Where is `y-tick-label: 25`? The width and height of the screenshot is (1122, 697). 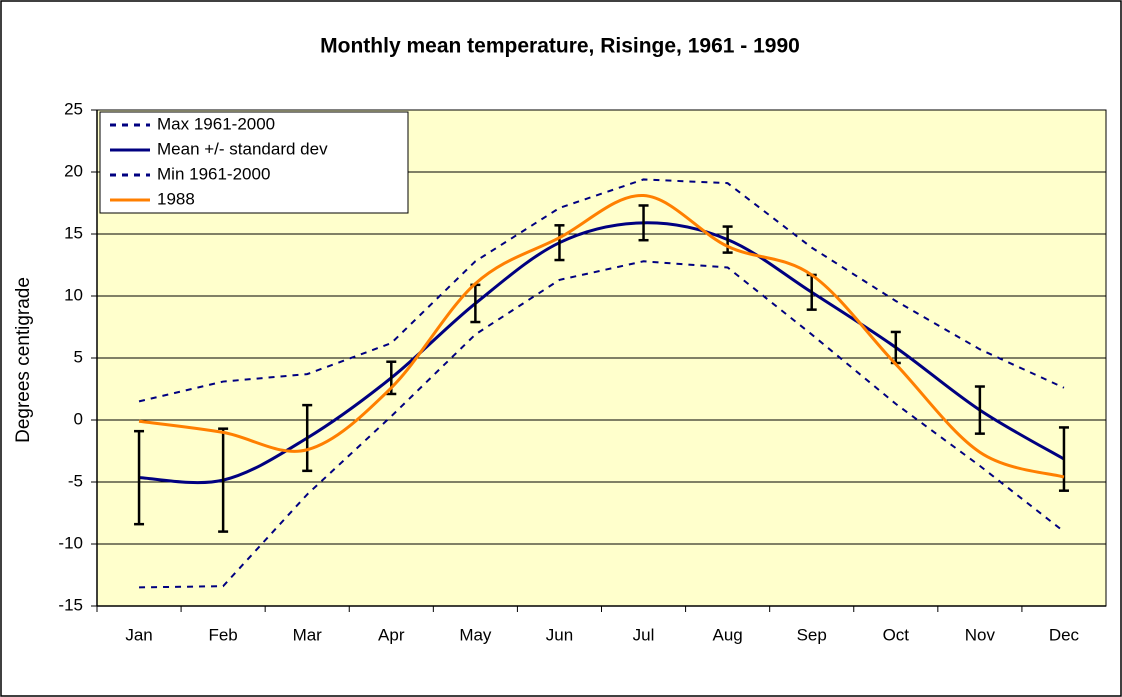
y-tick-label: 25 is located at coordinates (73, 108).